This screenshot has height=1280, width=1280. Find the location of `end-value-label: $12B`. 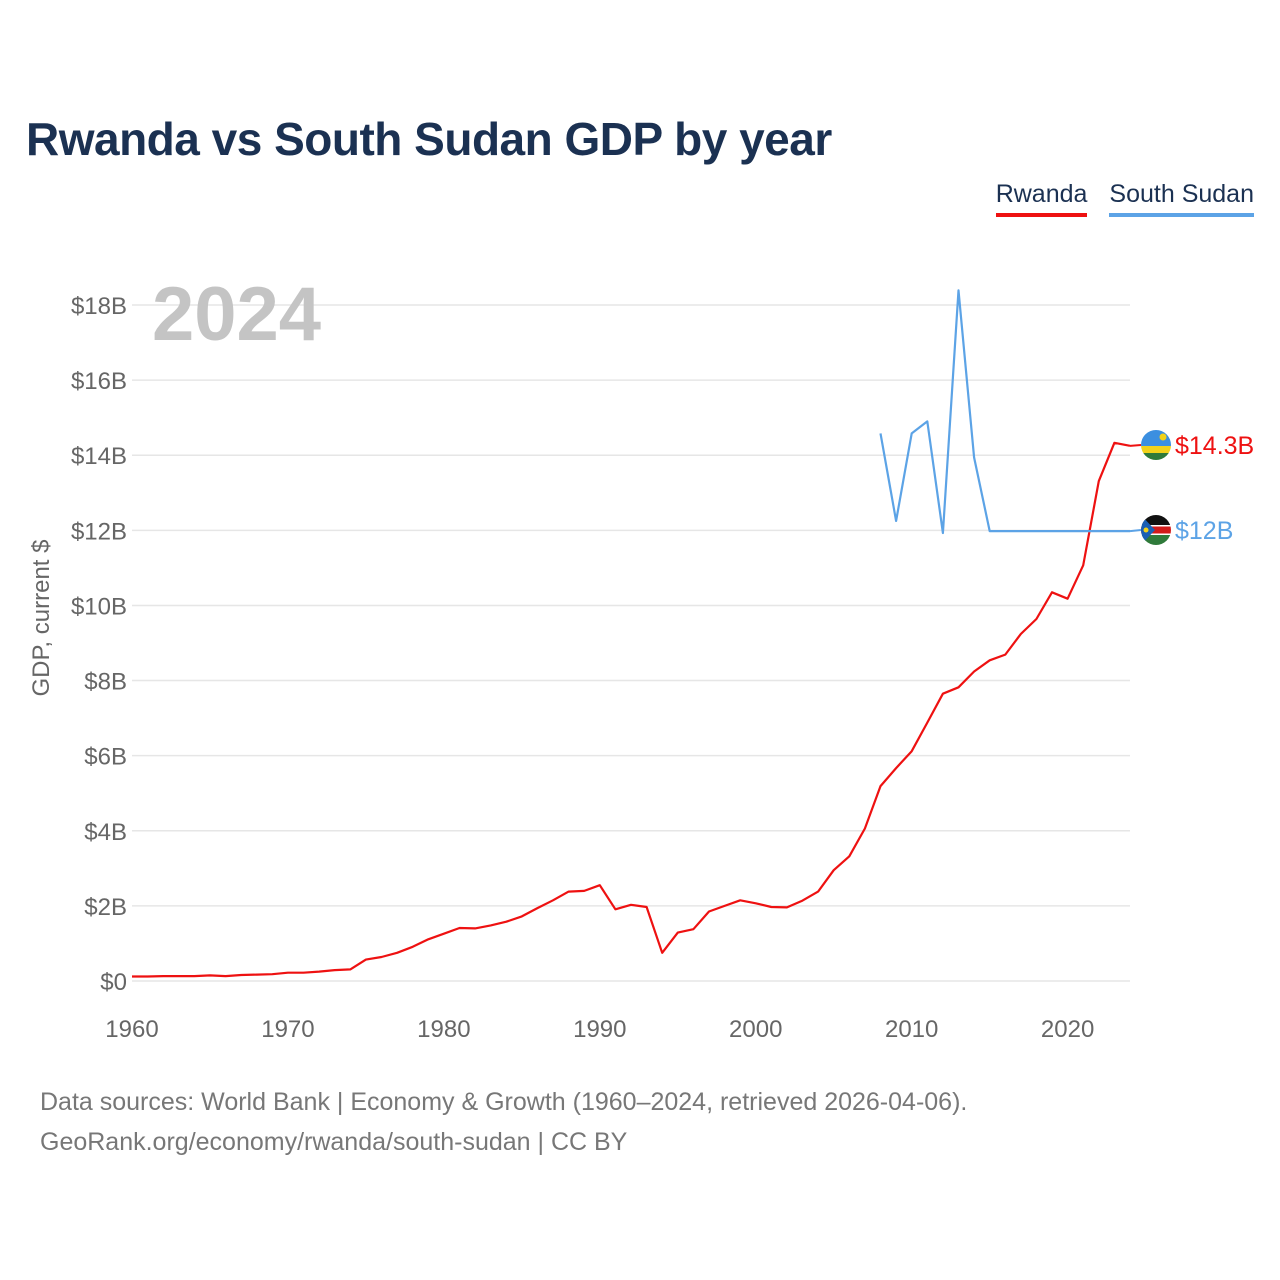

end-value-label: $12B is located at coordinates (1204, 531).